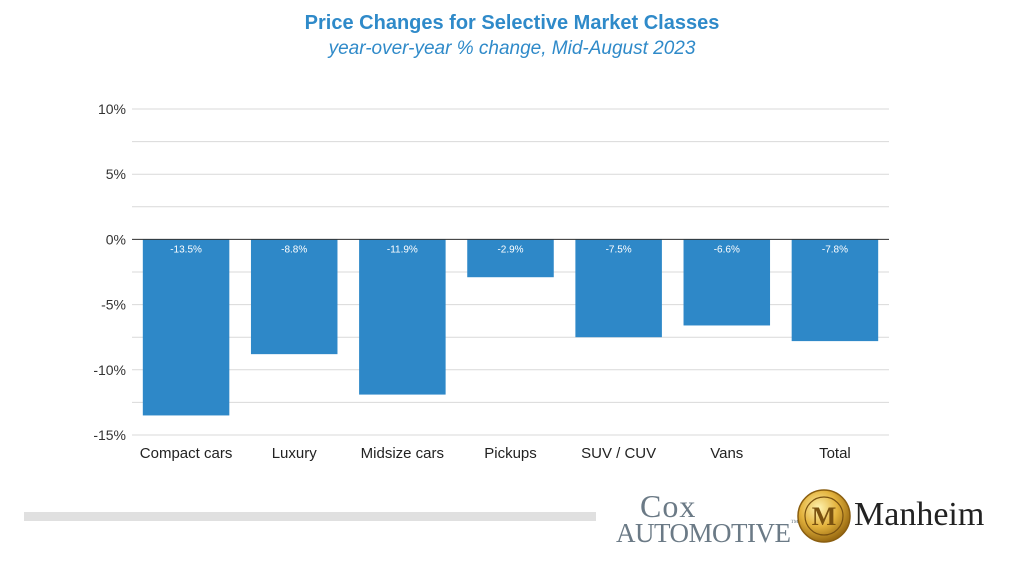 This screenshot has width=1024, height=561. I want to click on footer-divider, so click(310, 516).